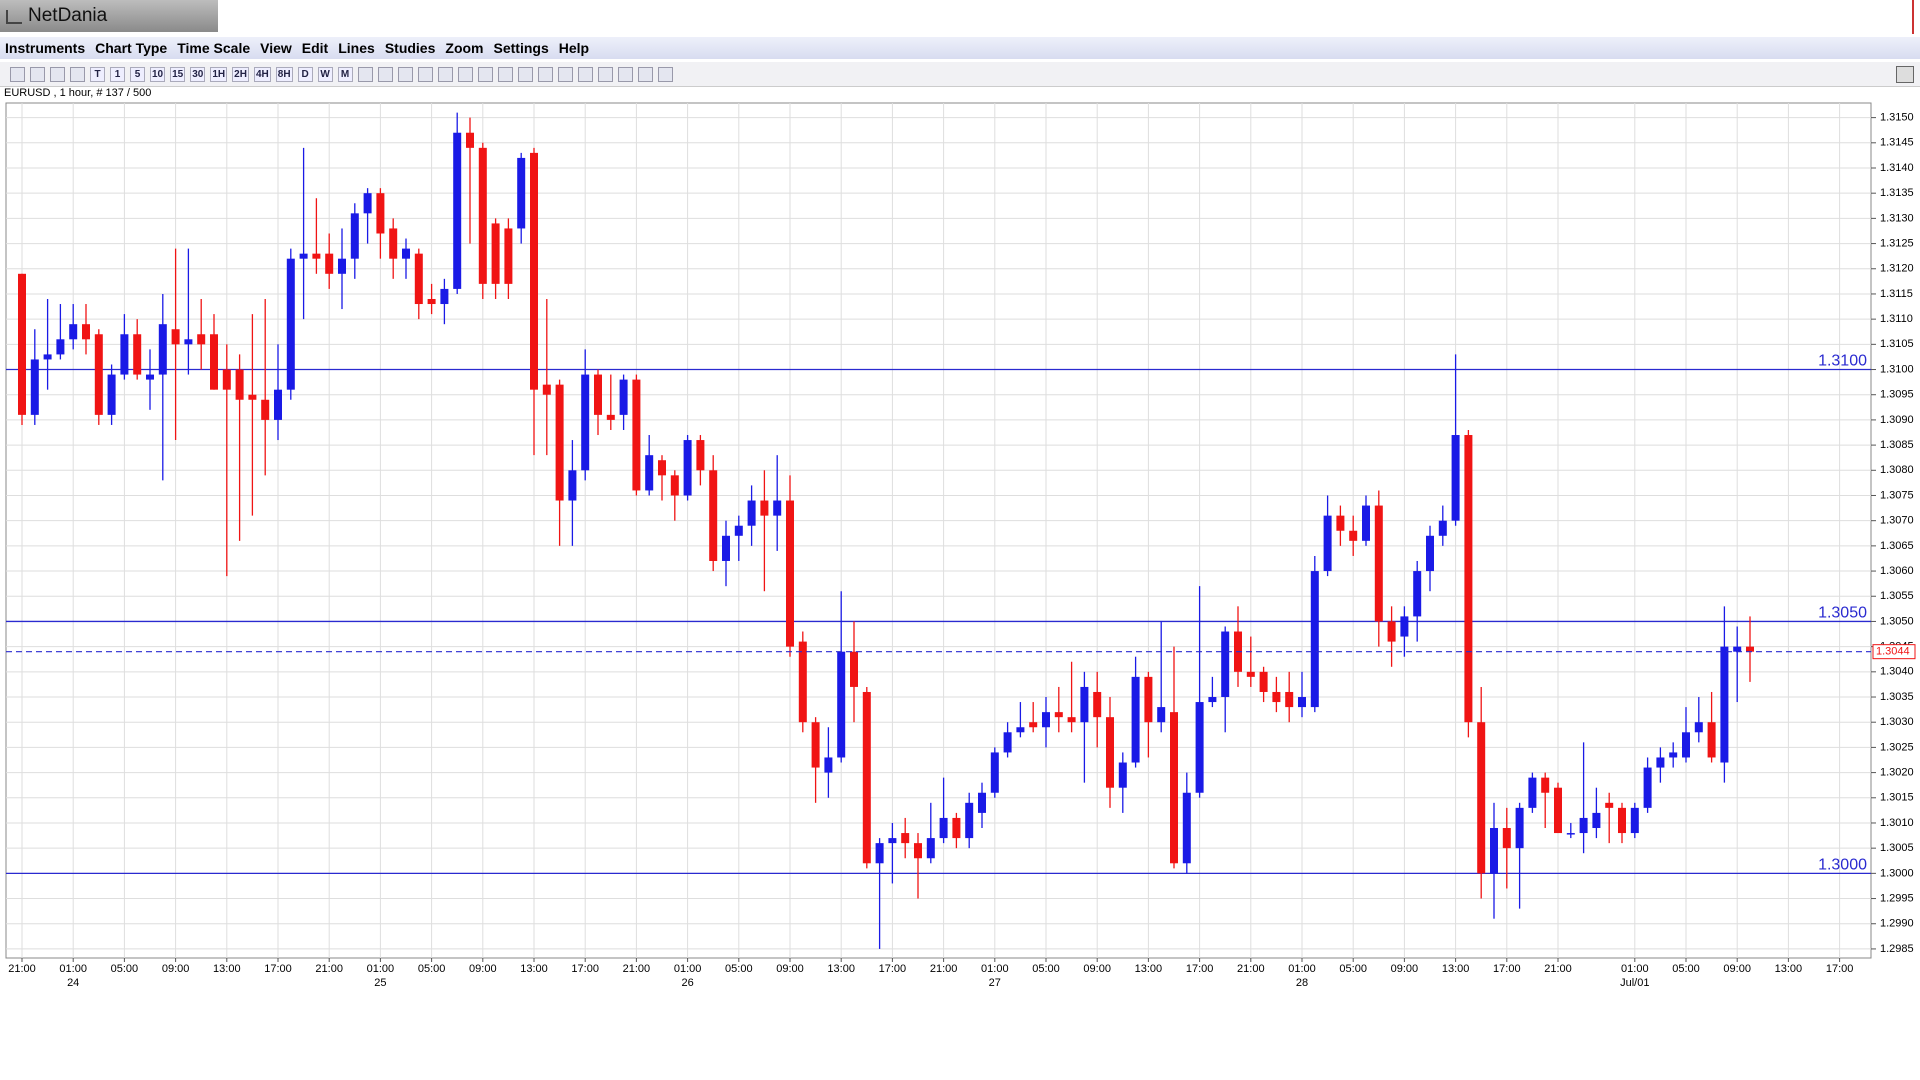 Image resolution: width=1920 pixels, height=1080 pixels. I want to click on timescale-button: 1H, so click(219, 74).